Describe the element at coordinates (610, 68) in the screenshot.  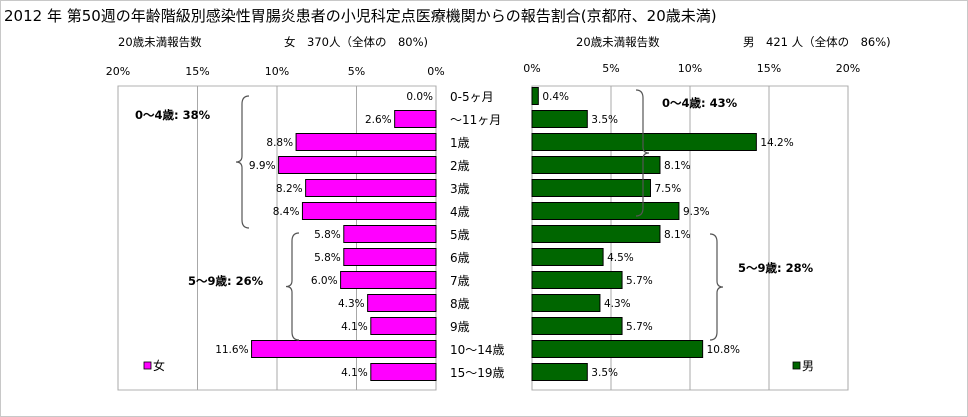
I see `male-x-tick-label: 5%` at that location.